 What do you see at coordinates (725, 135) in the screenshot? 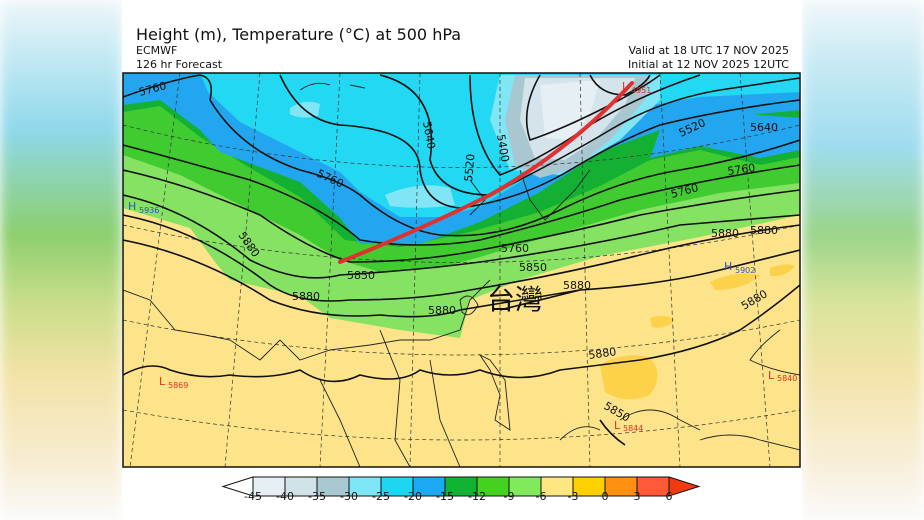
I see `temp-band-blue-east` at bounding box center [725, 135].